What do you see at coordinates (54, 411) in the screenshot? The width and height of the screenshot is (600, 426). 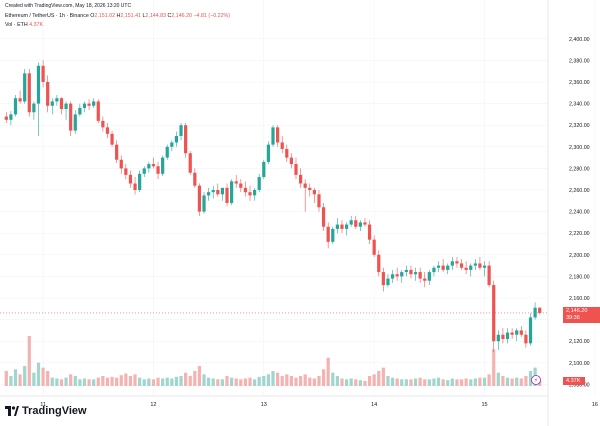 I see `brand-name: TradingView` at bounding box center [54, 411].